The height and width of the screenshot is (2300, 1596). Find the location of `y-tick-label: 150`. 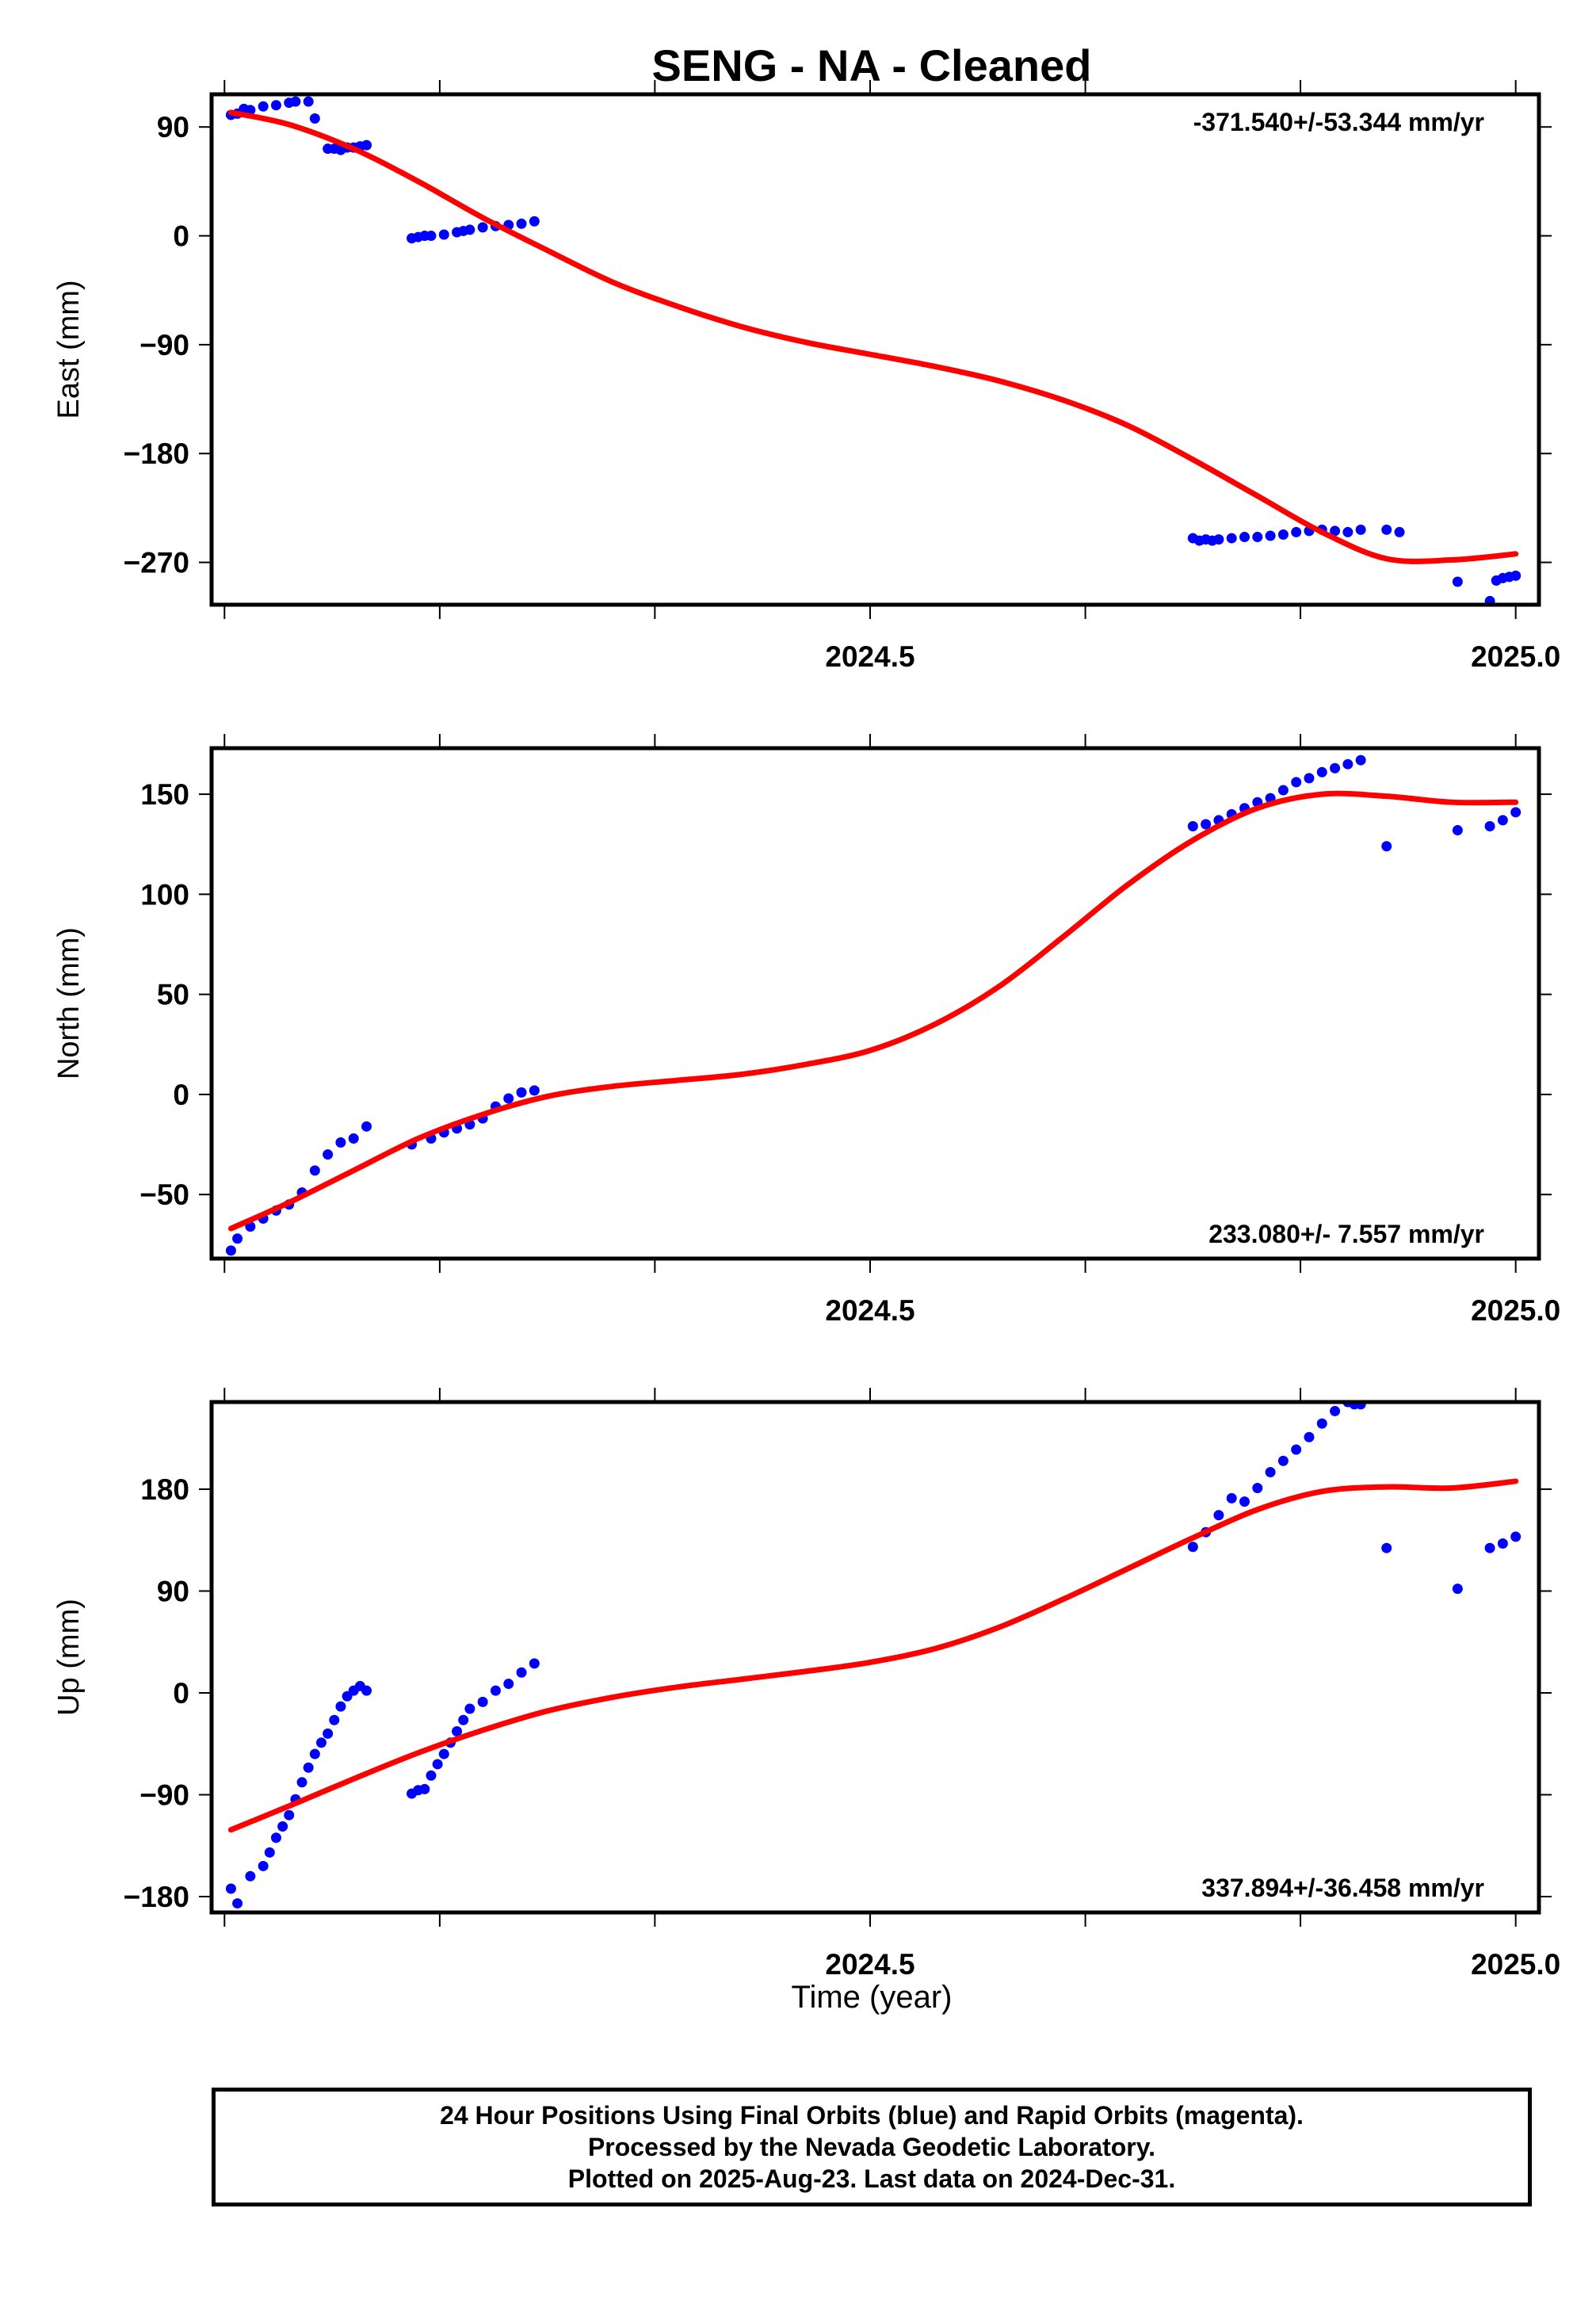

y-tick-label: 150 is located at coordinates (164, 794).